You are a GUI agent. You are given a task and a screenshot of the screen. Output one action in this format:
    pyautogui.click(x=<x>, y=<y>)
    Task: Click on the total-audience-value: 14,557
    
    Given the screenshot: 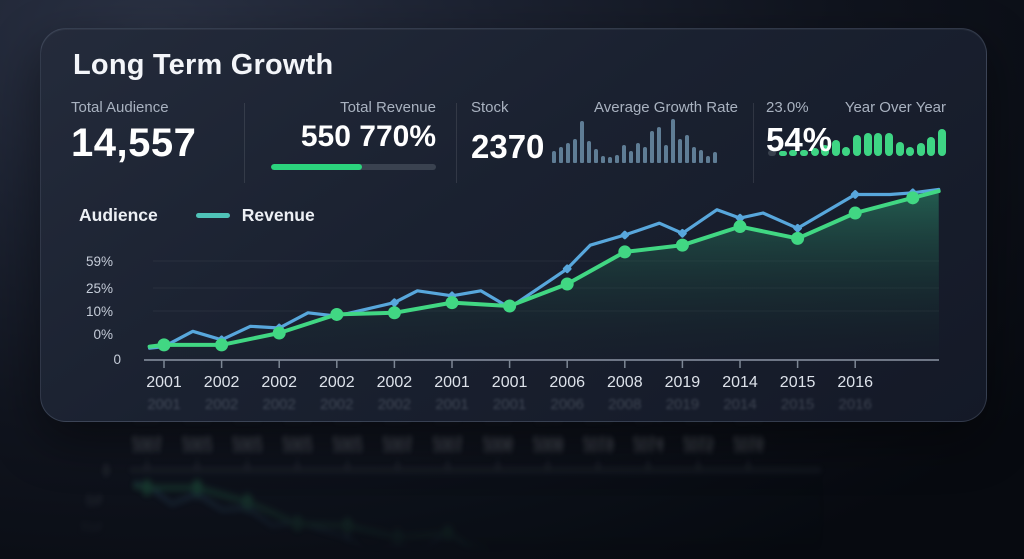 What is the action you would take?
    pyautogui.click(x=134, y=143)
    